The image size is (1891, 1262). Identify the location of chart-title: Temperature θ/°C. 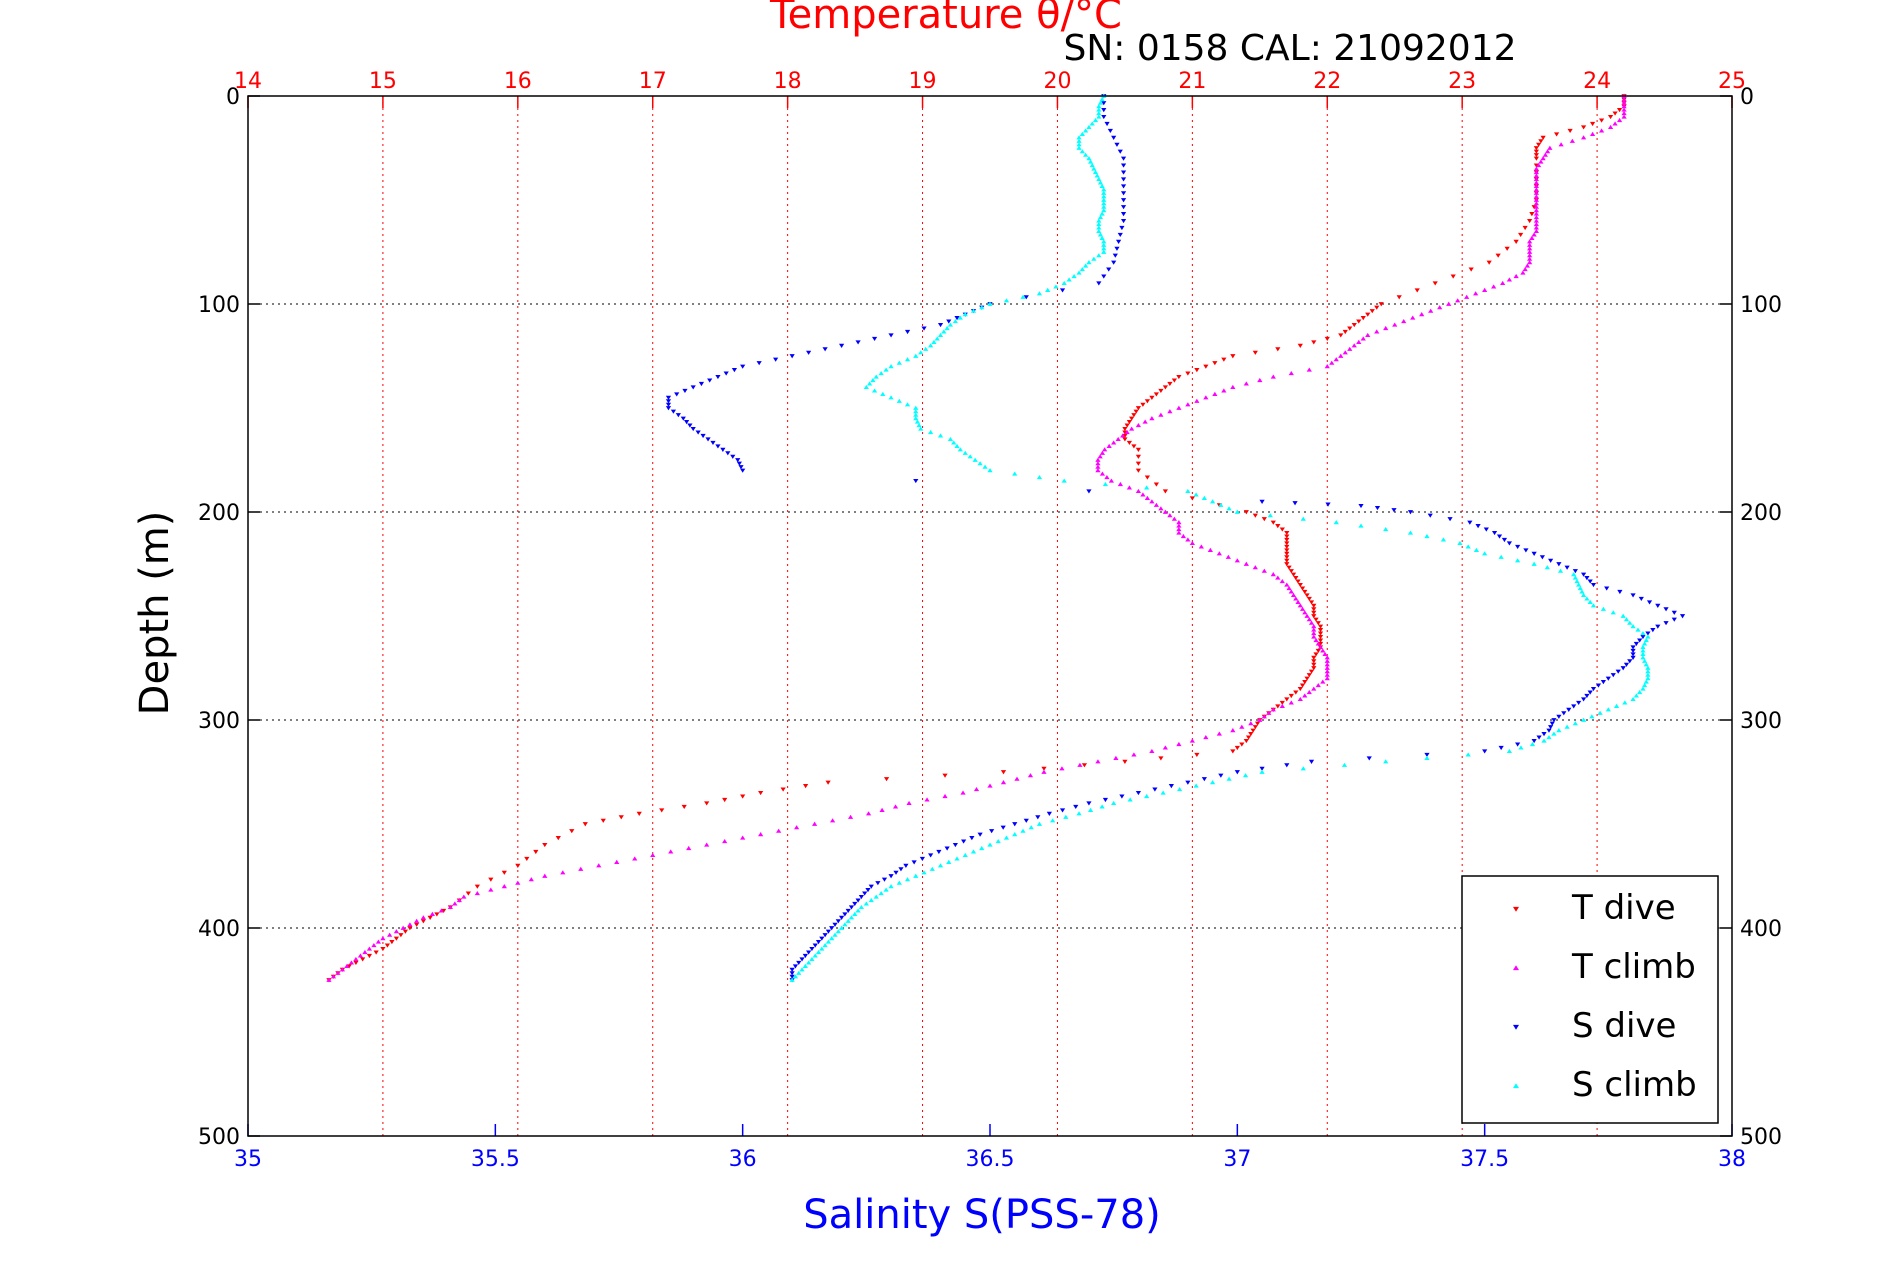
(945, 19).